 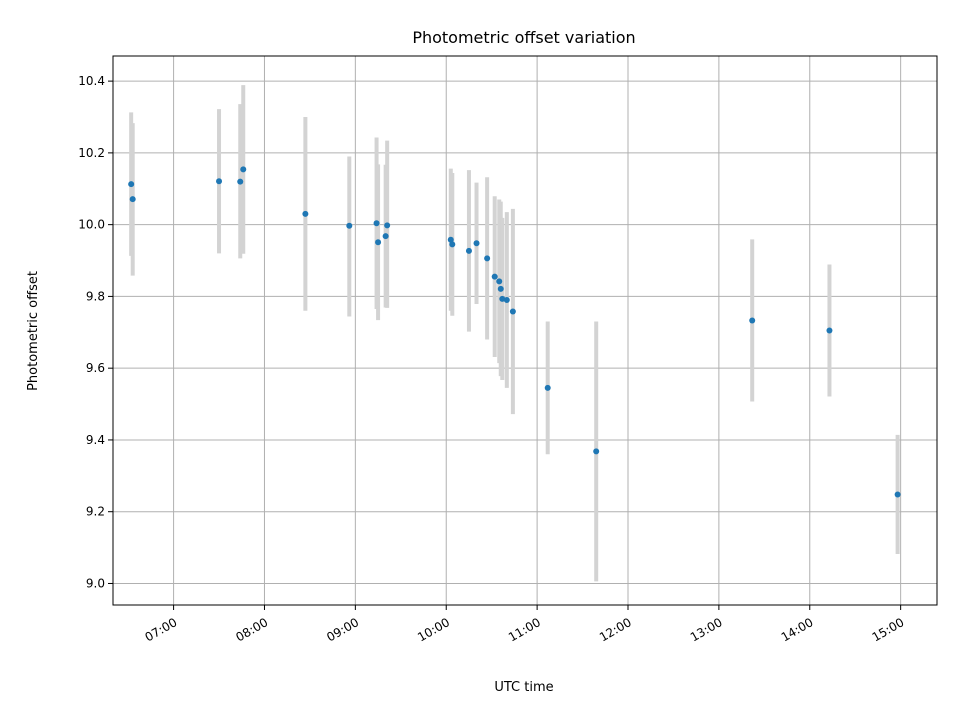 I want to click on x-axis-label: UTC time, so click(x=523, y=687).